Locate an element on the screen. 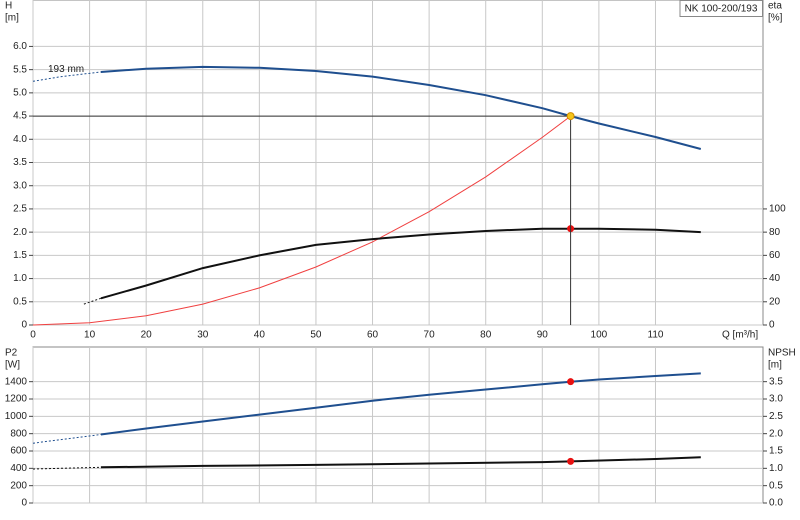 Image resolution: width=800 pixels, height=520 pixels. x-tick-label: 60 is located at coordinates (373, 335).